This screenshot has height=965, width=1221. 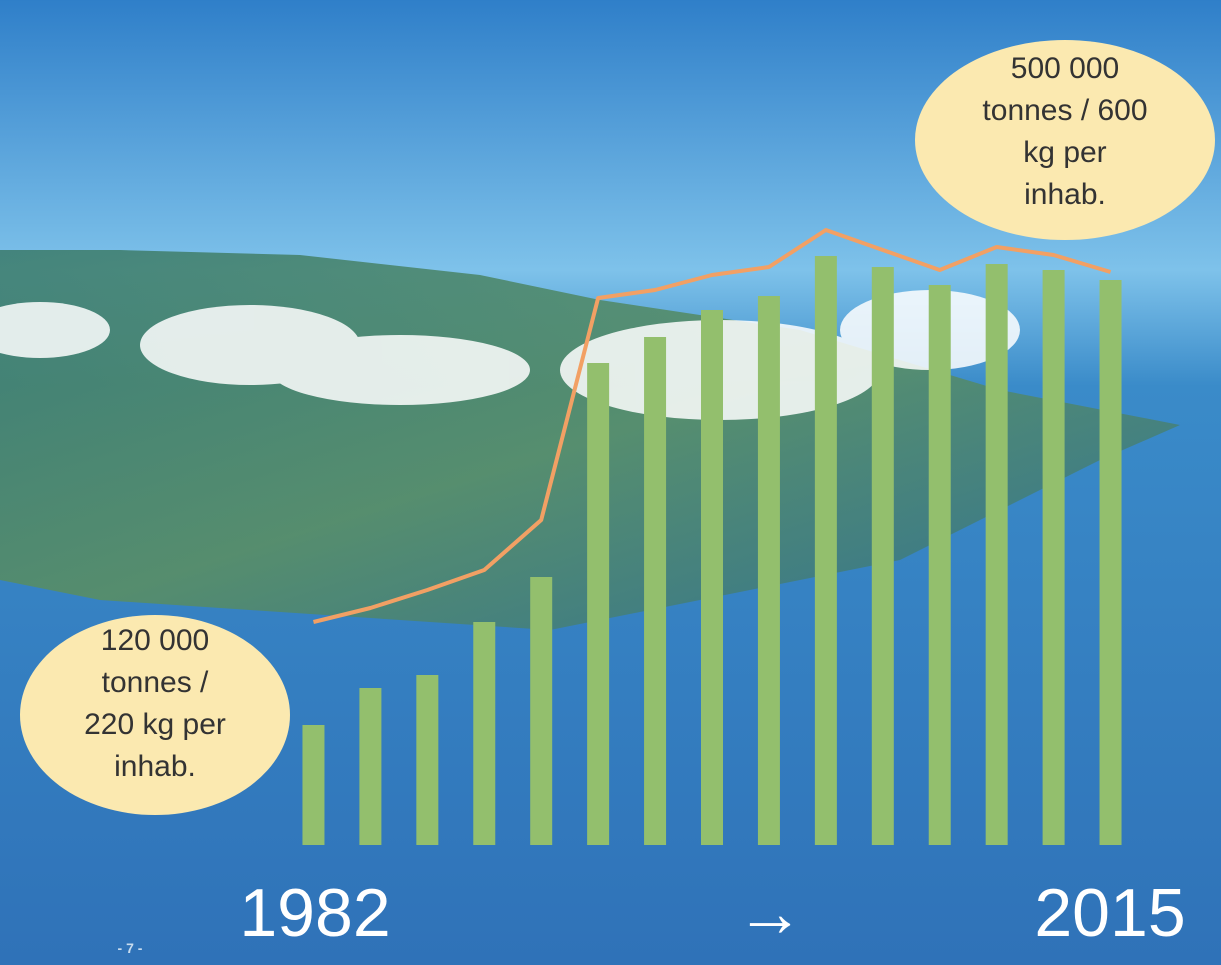 What do you see at coordinates (770, 913) in the screenshot?
I see `arrow: →` at bounding box center [770, 913].